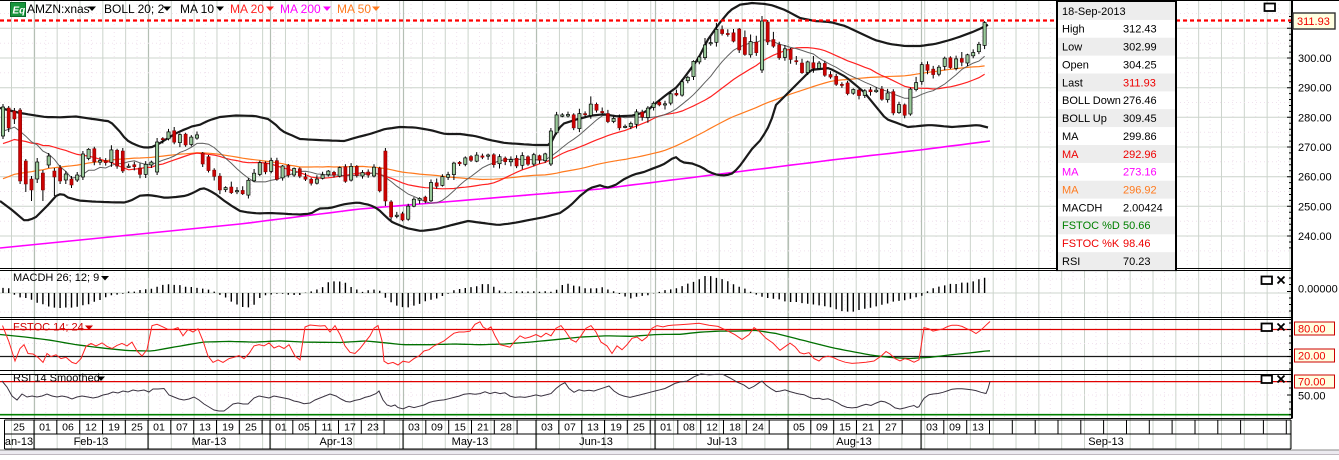 The image size is (1339, 460). I want to click on svg-text: High, so click(1073, 30).